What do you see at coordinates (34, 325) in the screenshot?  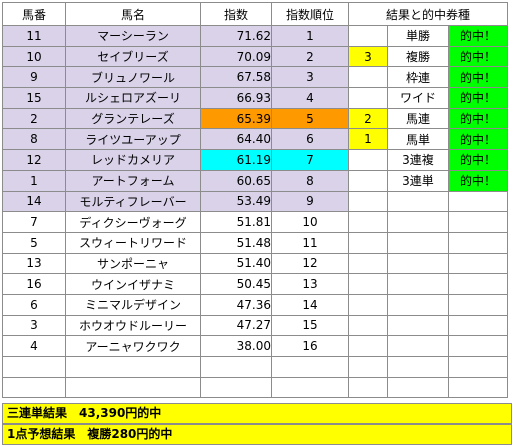 I see `horse-number: 3` at bounding box center [34, 325].